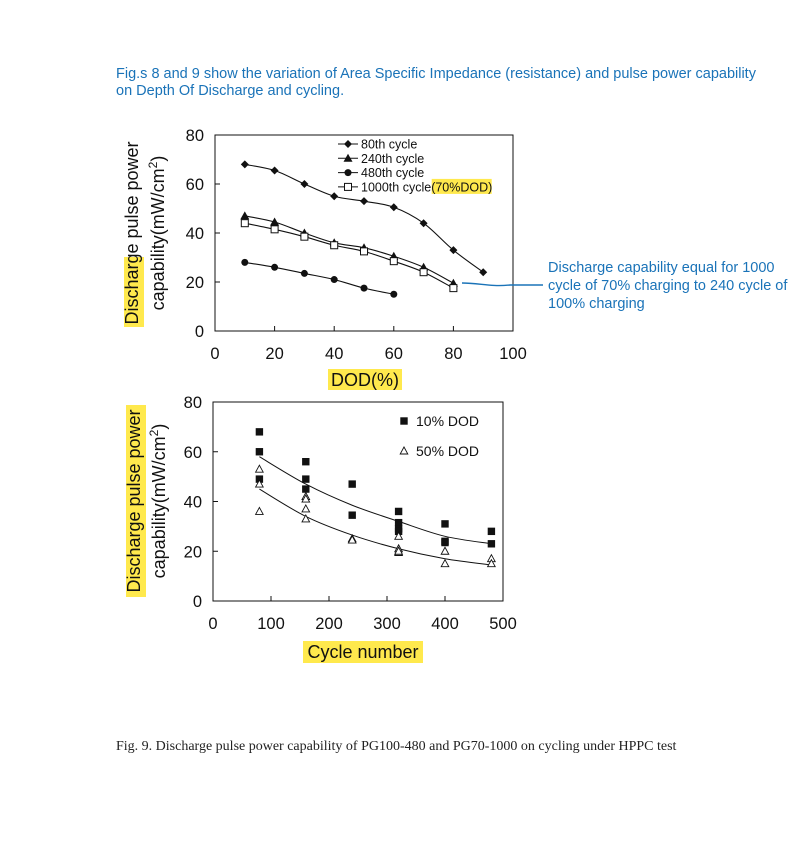 The height and width of the screenshot is (850, 811). I want to click on cycle-chart-xlabel-highlight, so click(363, 652).